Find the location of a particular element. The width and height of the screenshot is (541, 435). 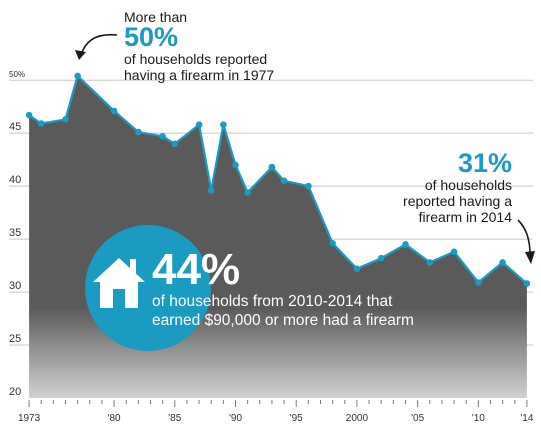

y-tick-label: 30 is located at coordinates (15, 286).